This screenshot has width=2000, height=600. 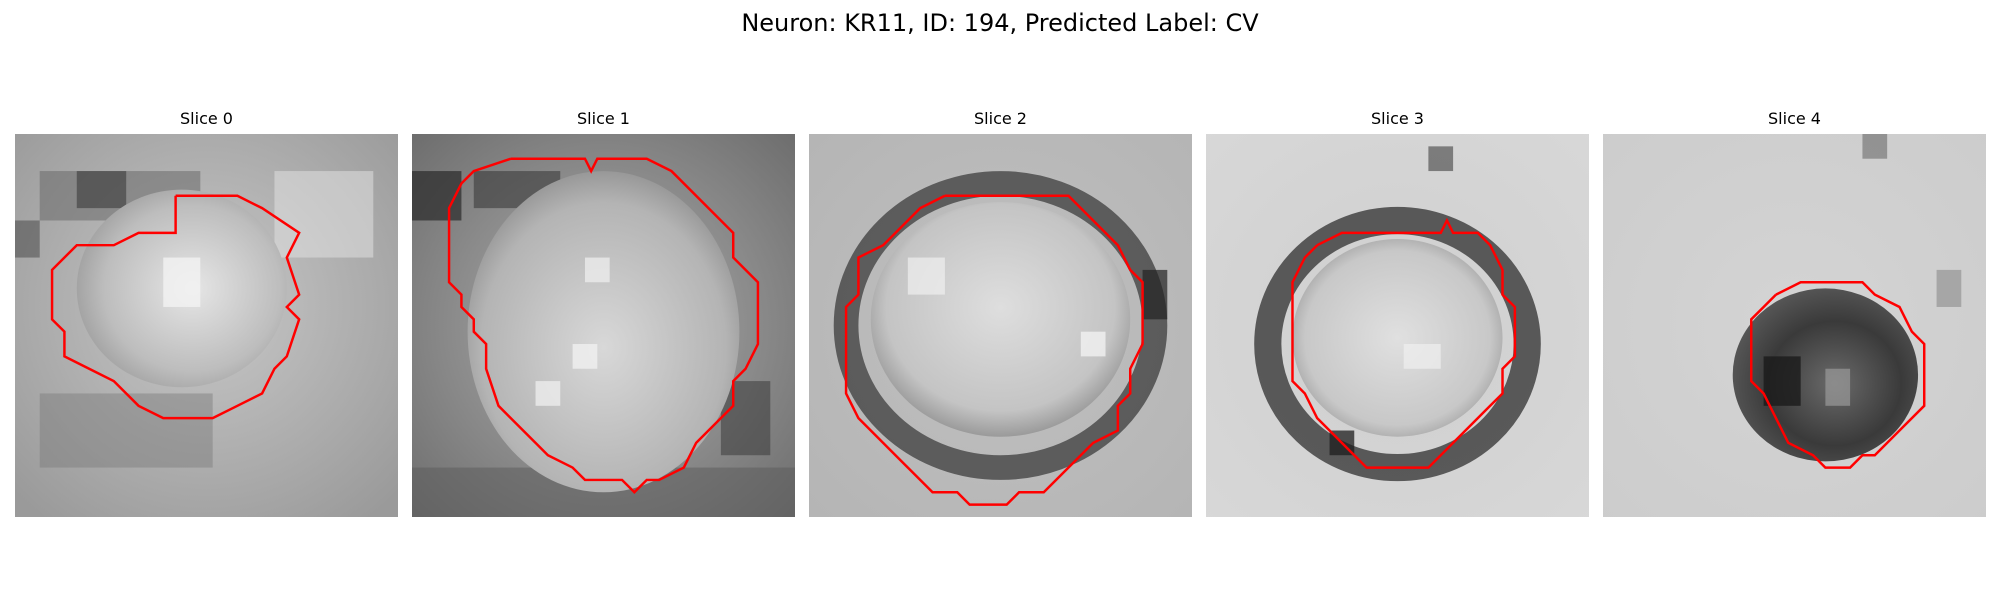 I want to click on slice-title: Slice 0, so click(x=206, y=118).